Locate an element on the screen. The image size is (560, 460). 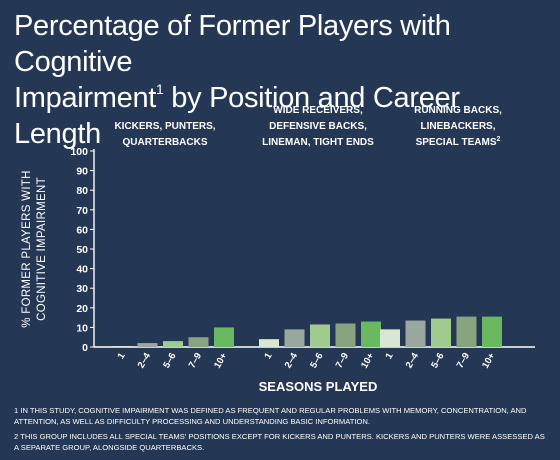
y-tick-label: 10 is located at coordinates (82, 328).